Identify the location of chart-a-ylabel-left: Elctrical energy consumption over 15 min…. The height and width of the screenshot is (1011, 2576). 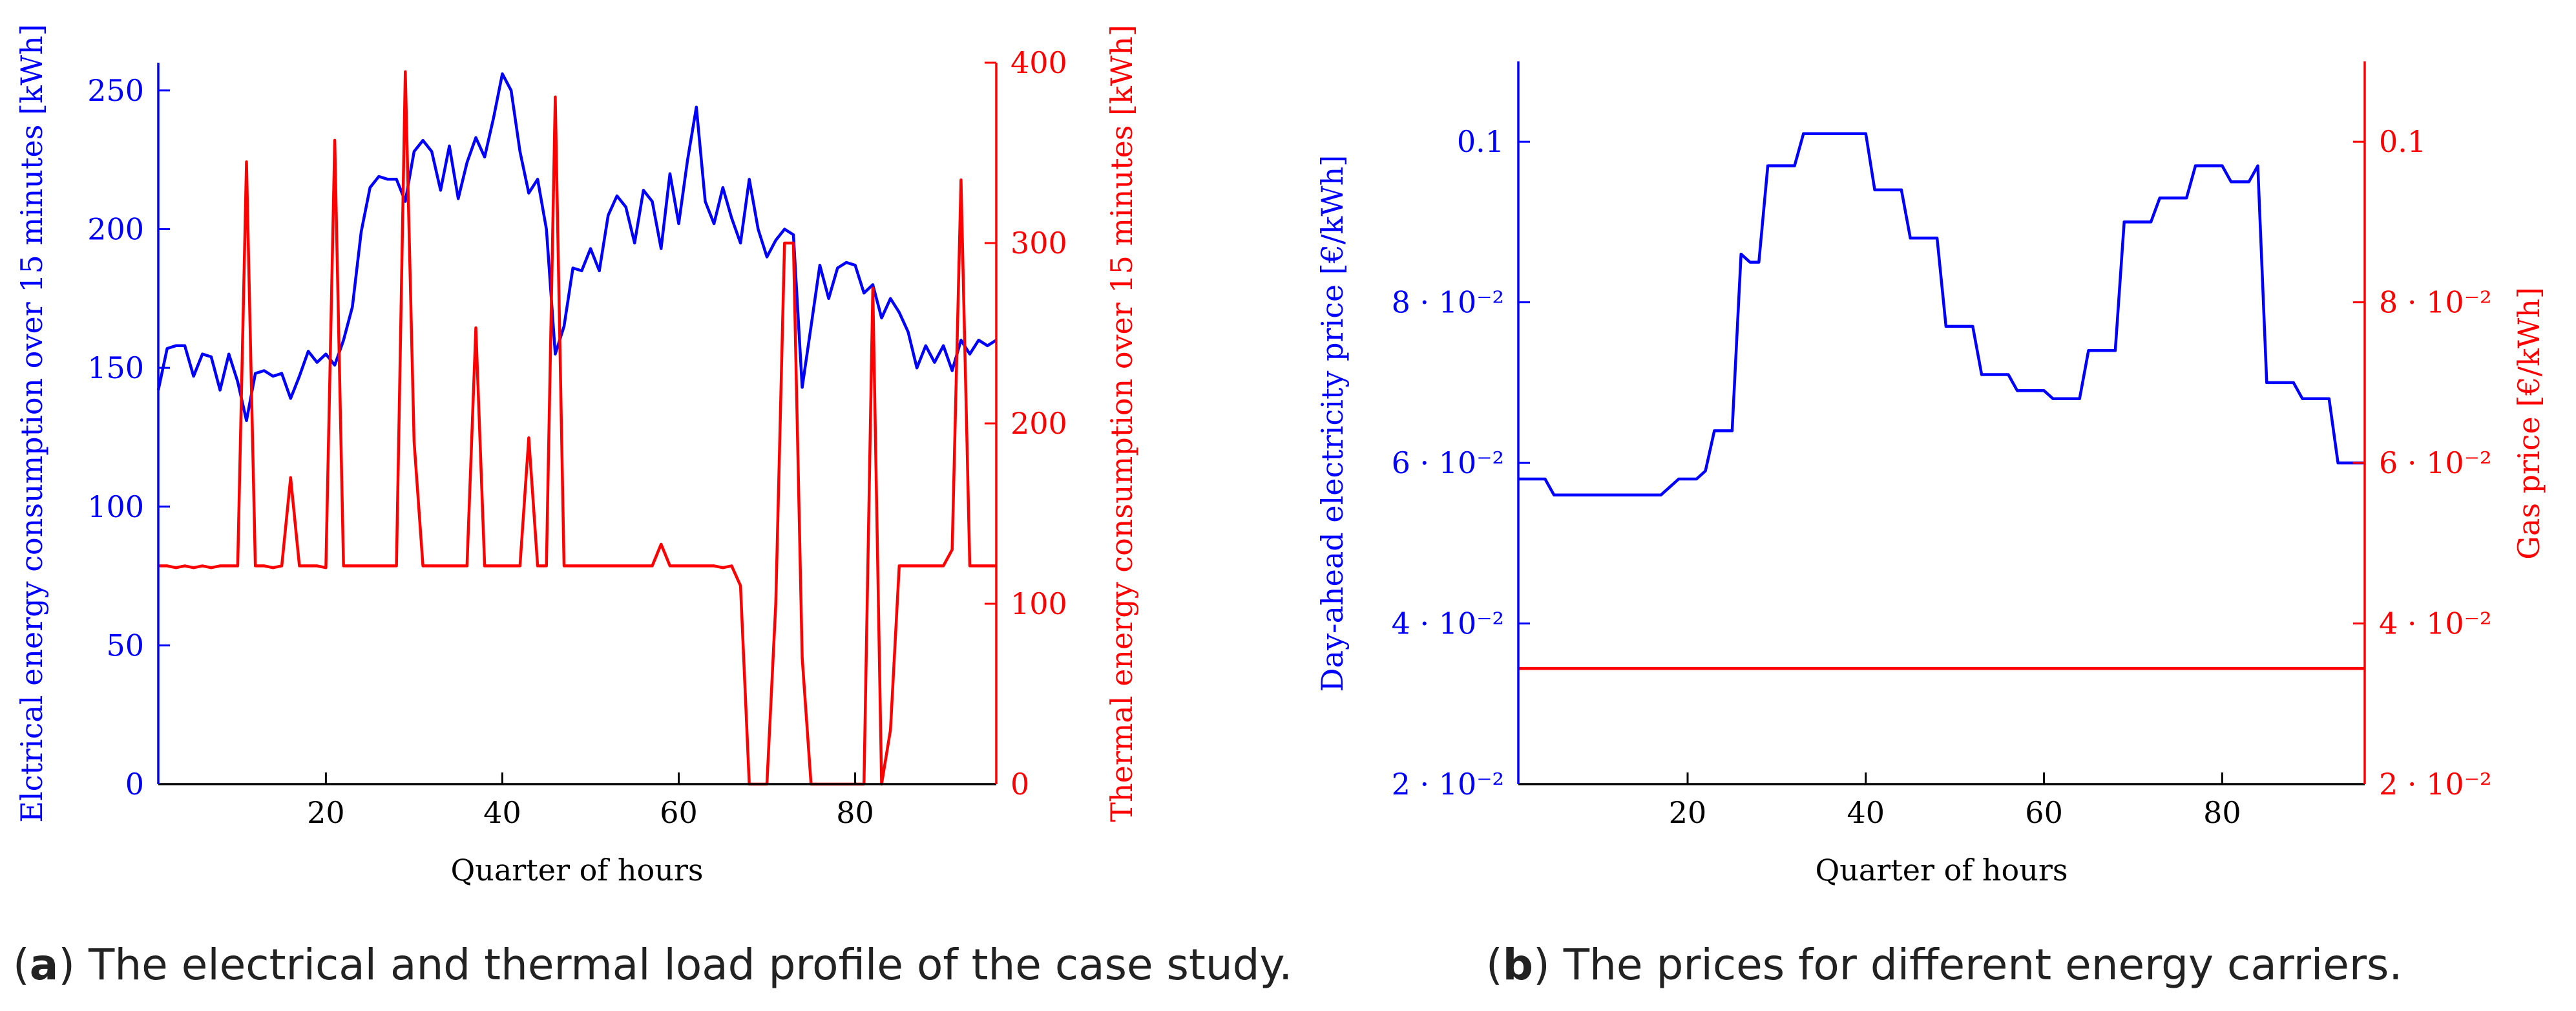
(31, 423).